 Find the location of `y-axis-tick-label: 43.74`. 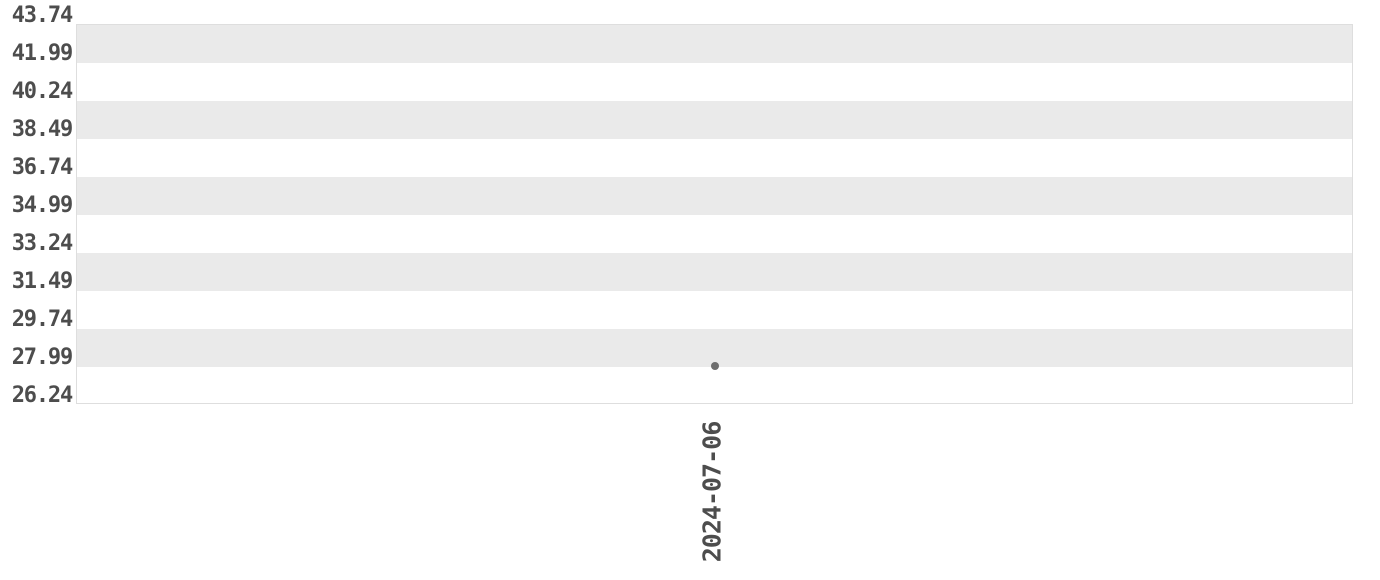

y-axis-tick-label: 43.74 is located at coordinates (42, 15).